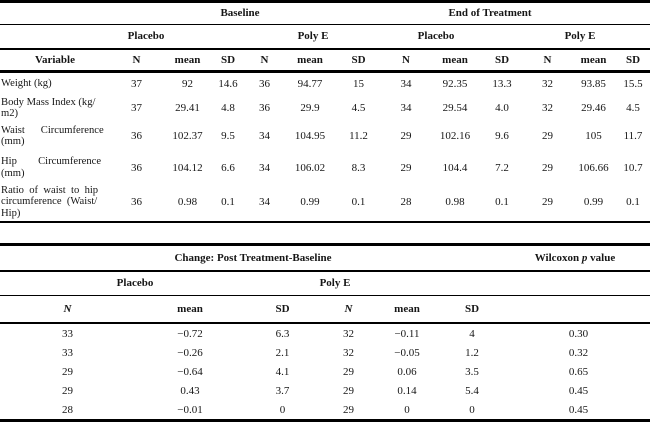 The image size is (650, 426). I want to click on table-cell: 3.5, so click(472, 371).